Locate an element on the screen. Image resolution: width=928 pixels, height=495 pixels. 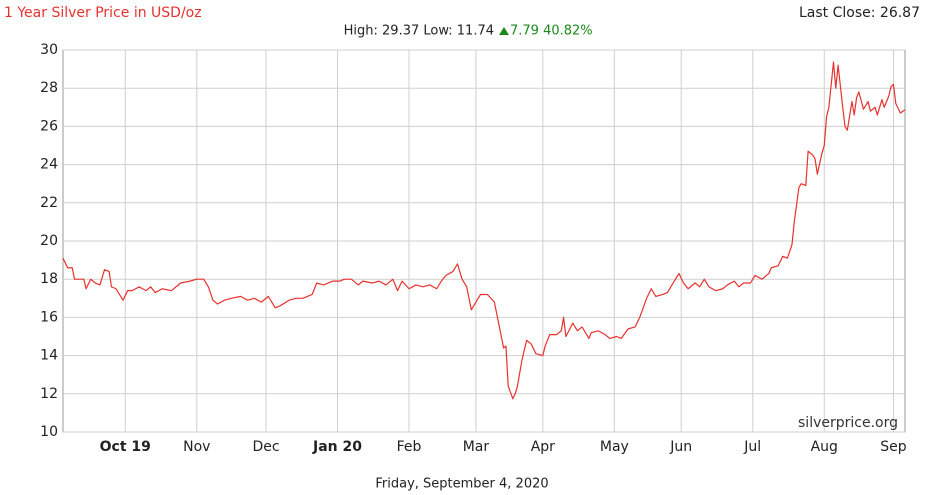
x-tick-label: Feb is located at coordinates (409, 447).